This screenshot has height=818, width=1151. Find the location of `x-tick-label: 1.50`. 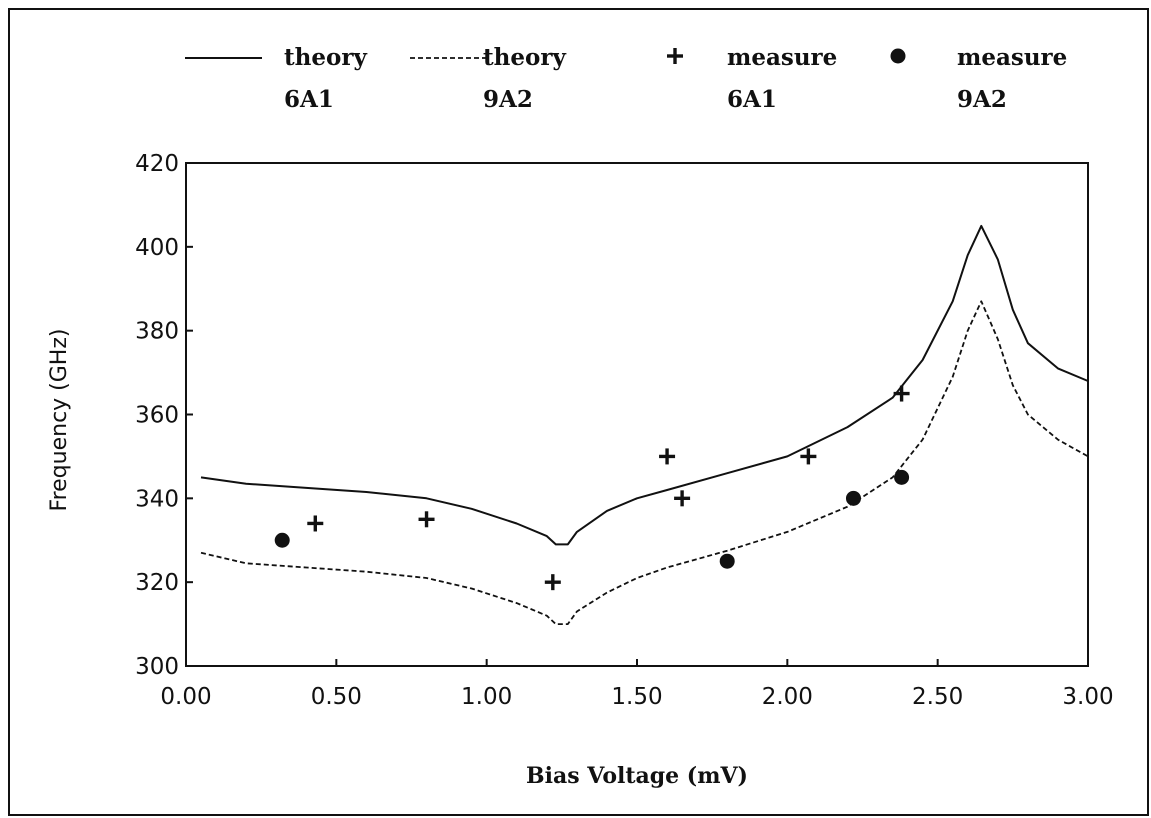

x-tick-label: 1.50 is located at coordinates (636, 697).